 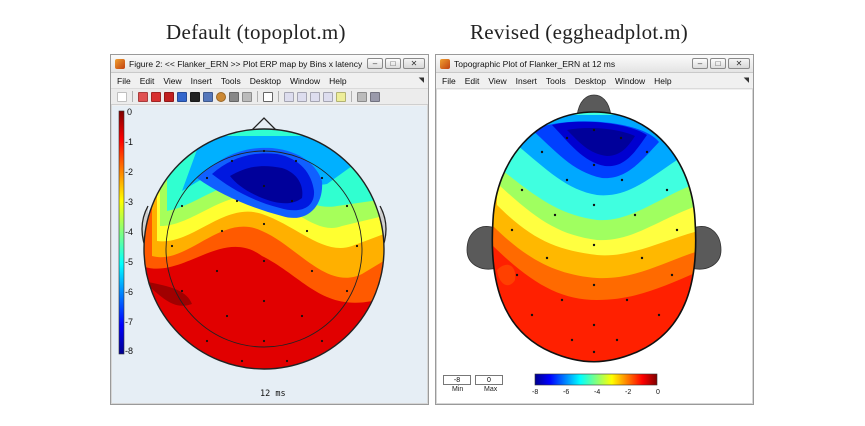 I want to click on caption-revised: Revised (eggheadplot.m), so click(x=579, y=32).